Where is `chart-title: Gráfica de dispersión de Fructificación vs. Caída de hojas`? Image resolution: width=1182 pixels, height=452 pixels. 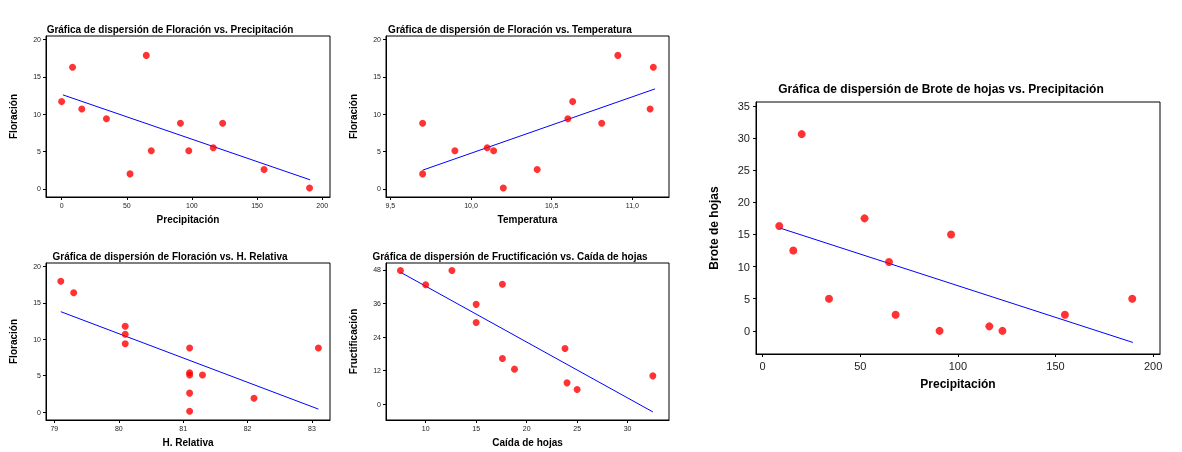
chart-title: Gráfica de dispersión de Fructificación vs. Caída de hojas is located at coordinates (510, 256).